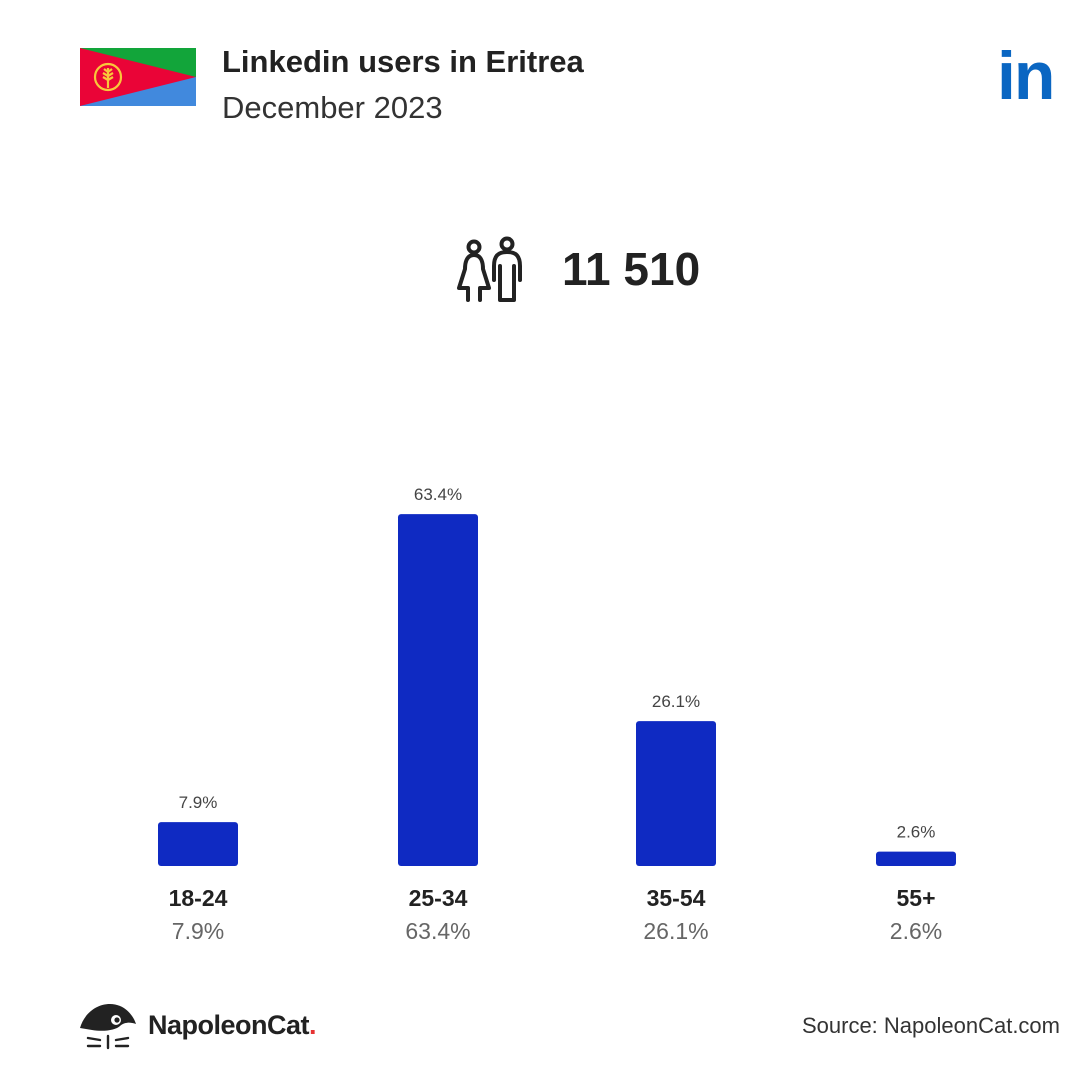  Describe the element at coordinates (229, 1025) in the screenshot. I see `brand-name-text: NapoleonCat` at that location.